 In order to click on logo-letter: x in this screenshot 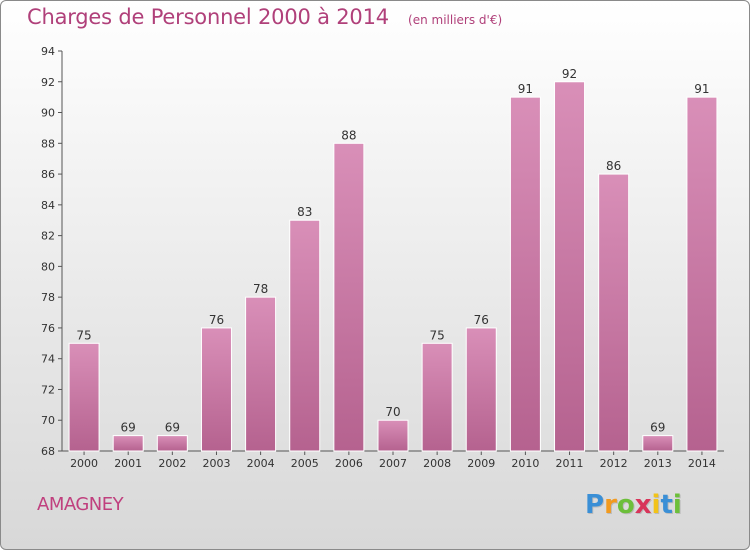, I will do `click(643, 505)`.